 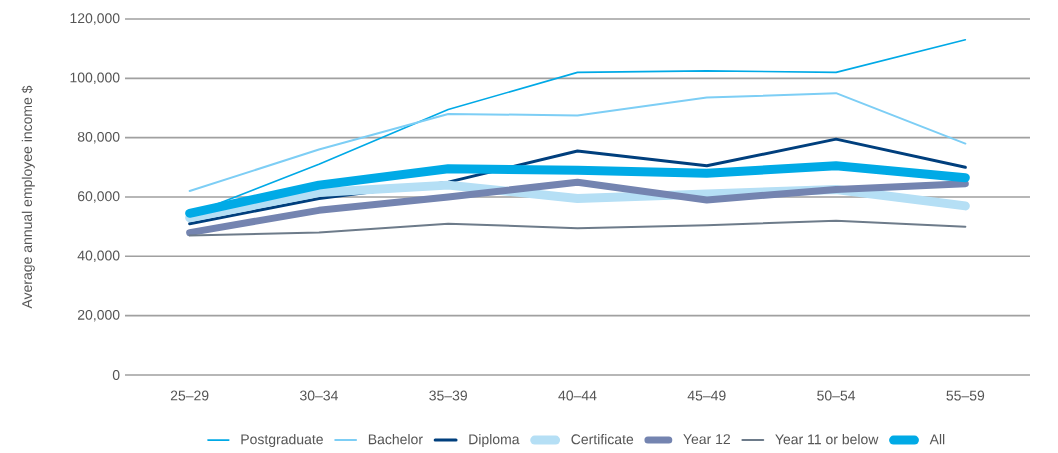 What do you see at coordinates (448, 395) in the screenshot?
I see `x-tick-label: 35–39` at bounding box center [448, 395].